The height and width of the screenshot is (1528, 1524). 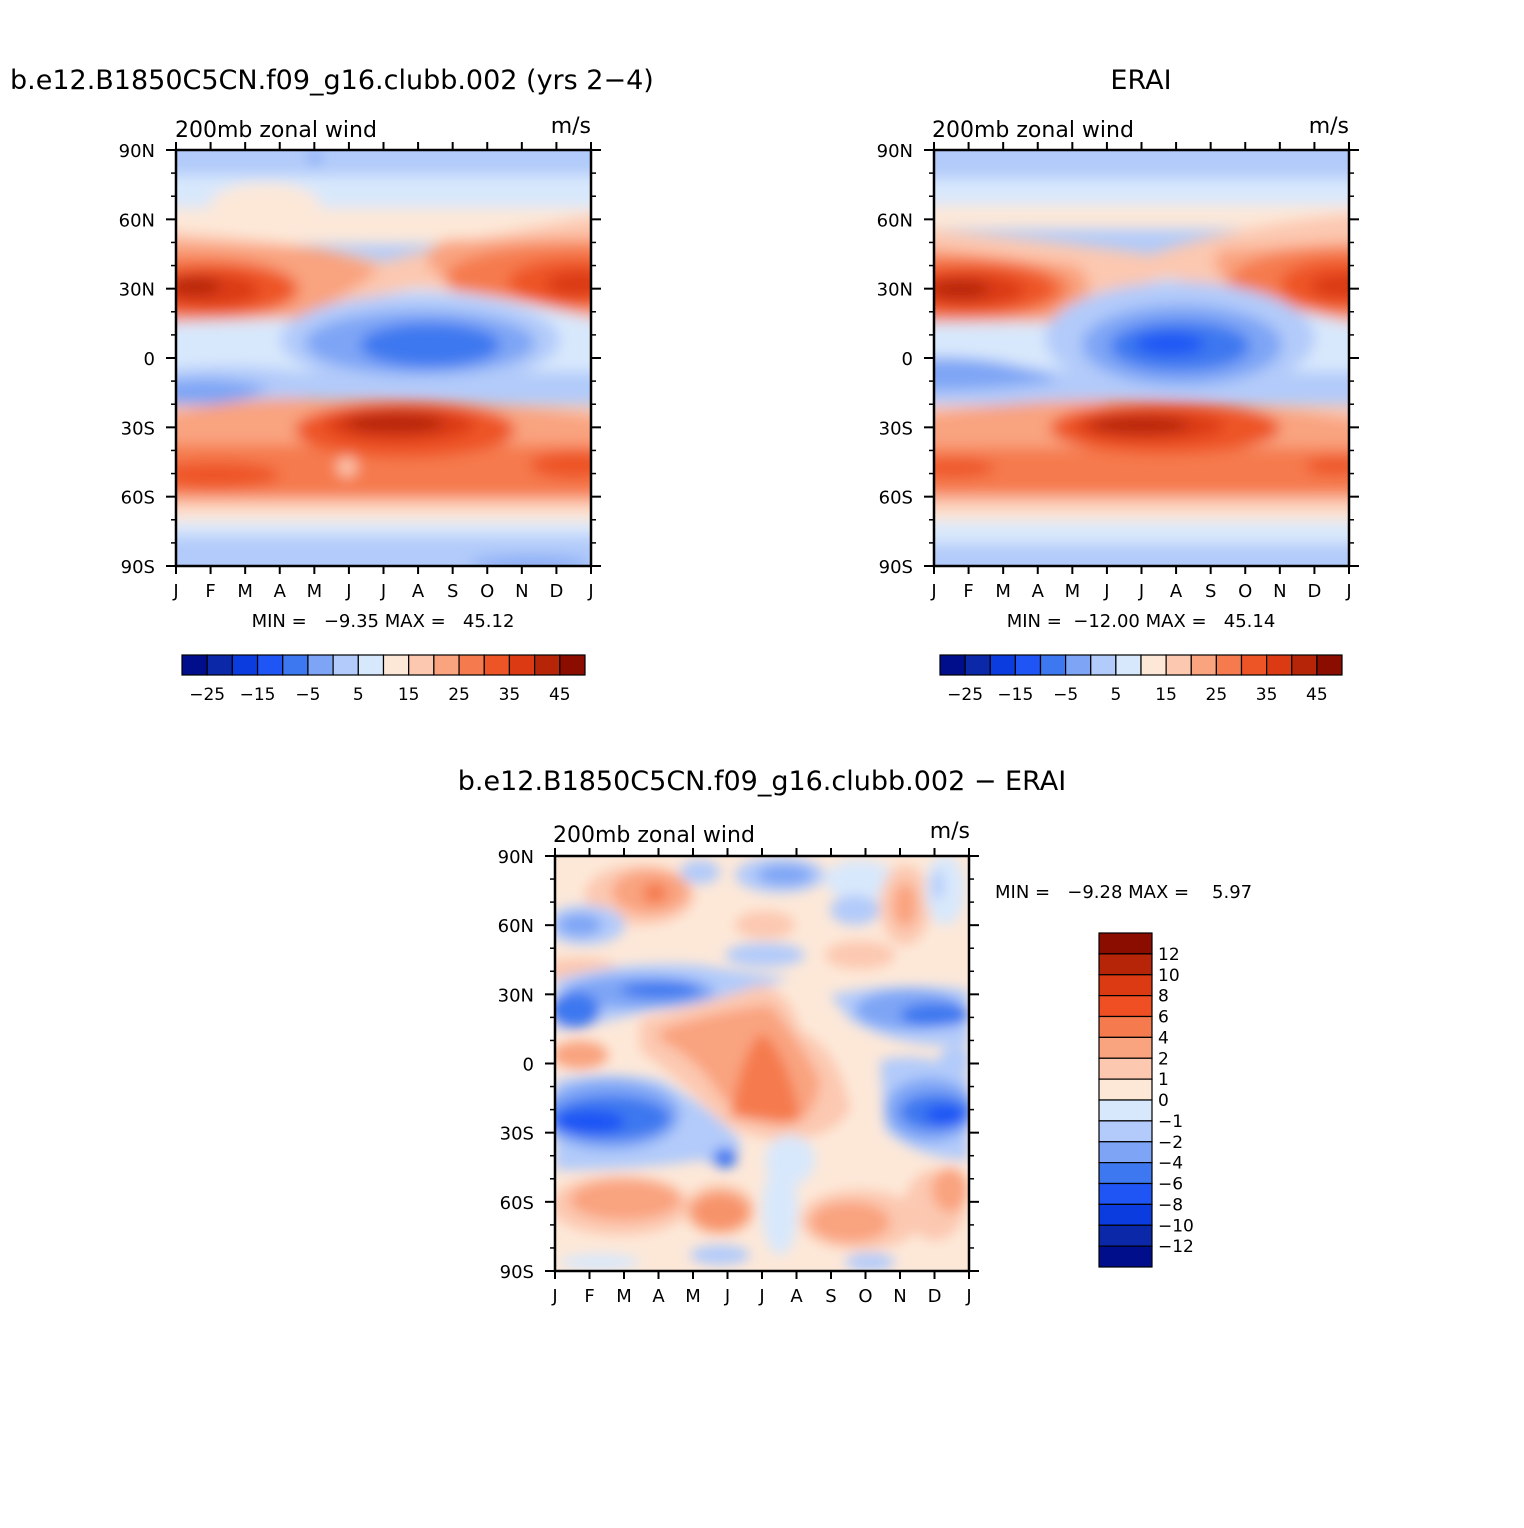 What do you see at coordinates (1317, 695) in the screenshot?
I see `colorbar-label: 45` at bounding box center [1317, 695].